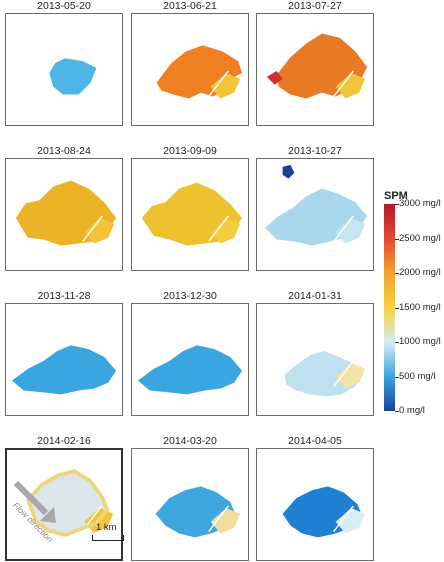  I want to click on colorbar-tick-label: 3000 mg/l, so click(420, 203).